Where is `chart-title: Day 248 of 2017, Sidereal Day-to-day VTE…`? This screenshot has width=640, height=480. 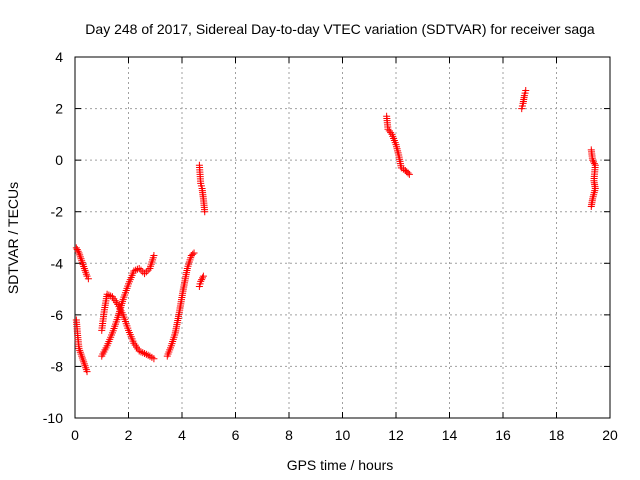
chart-title: Day 248 of 2017, Sidereal Day-to-day VTE… is located at coordinates (340, 29).